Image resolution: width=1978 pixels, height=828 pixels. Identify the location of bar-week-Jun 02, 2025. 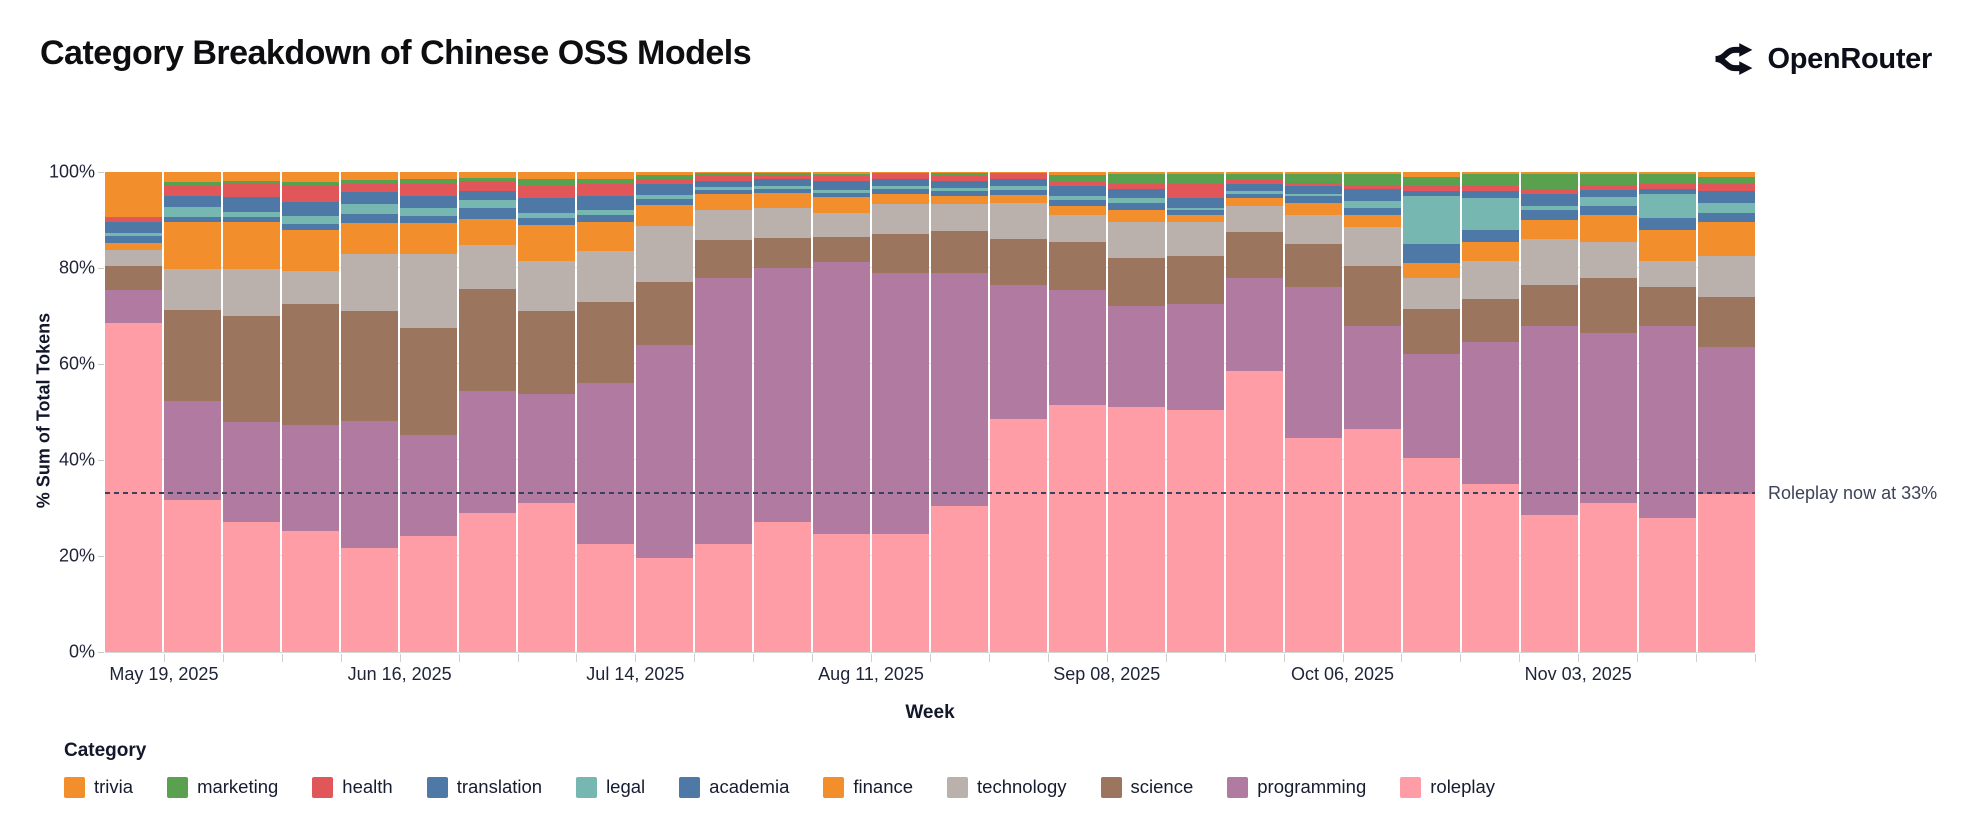
(251, 412).